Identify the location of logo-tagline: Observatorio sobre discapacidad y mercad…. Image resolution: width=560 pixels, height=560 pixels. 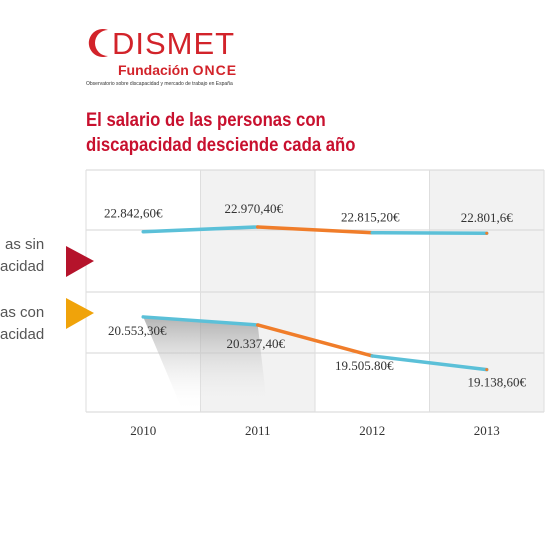
(159, 84).